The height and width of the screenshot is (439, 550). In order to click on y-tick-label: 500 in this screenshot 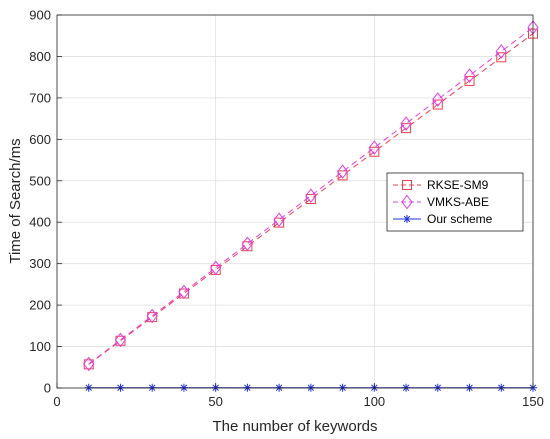, I will do `click(40, 180)`.